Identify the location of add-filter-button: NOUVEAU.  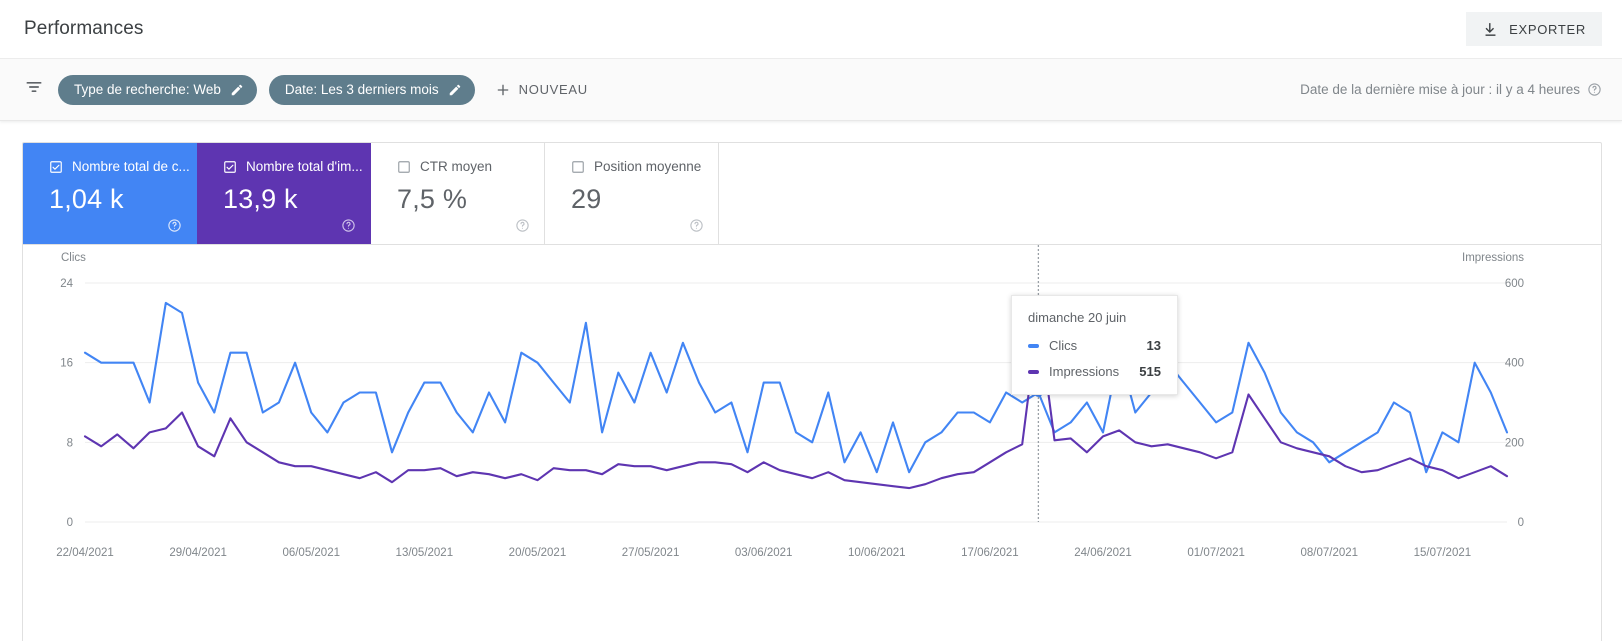
(541, 90).